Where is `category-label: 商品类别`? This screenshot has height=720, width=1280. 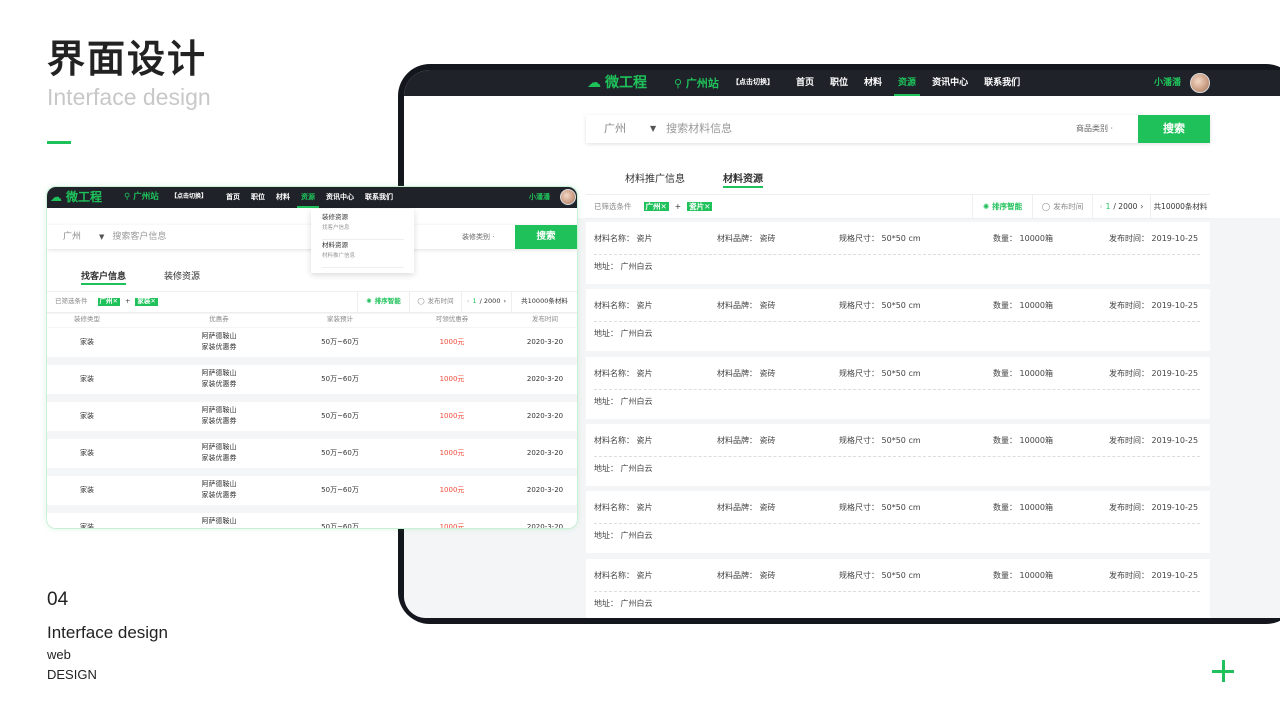
category-label: 商品类别 is located at coordinates (1092, 129).